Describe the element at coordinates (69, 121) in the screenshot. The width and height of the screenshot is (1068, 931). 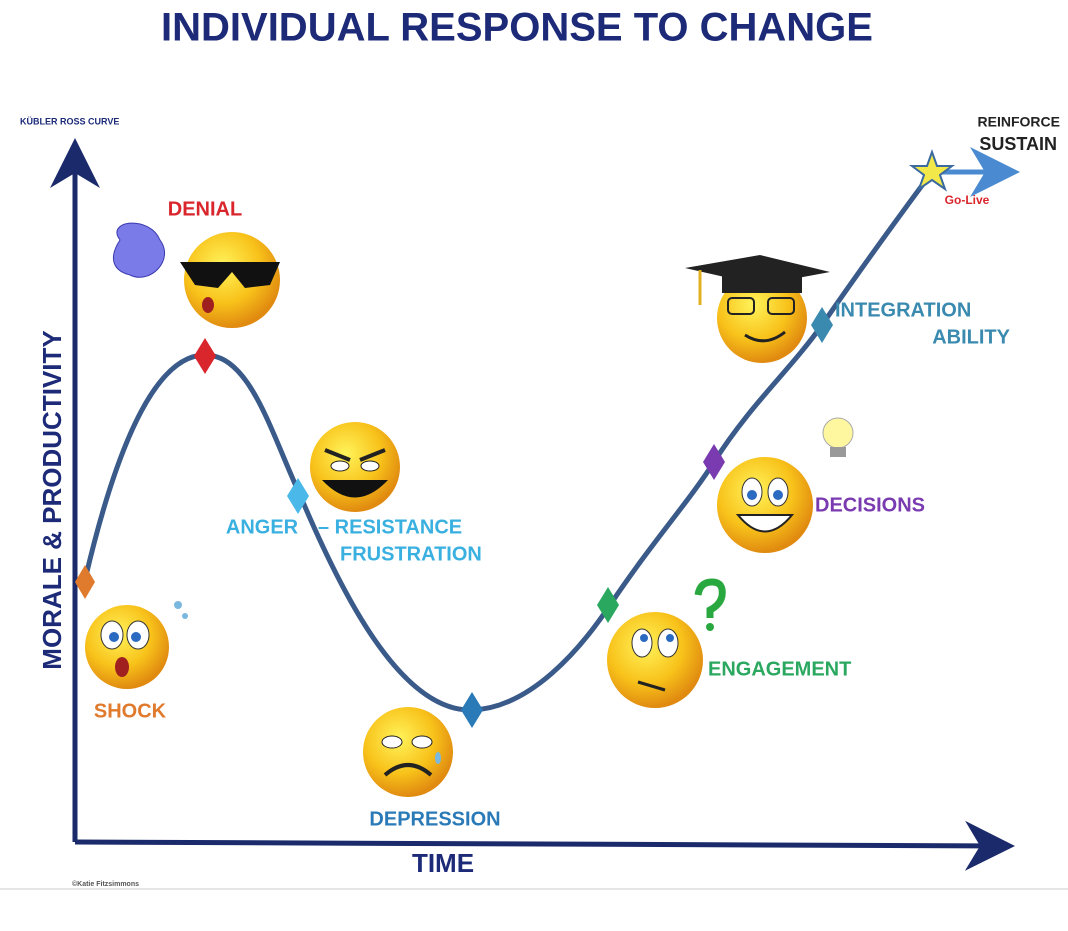
I see `subtitle: KÜBLER ROSS CURVE` at that location.